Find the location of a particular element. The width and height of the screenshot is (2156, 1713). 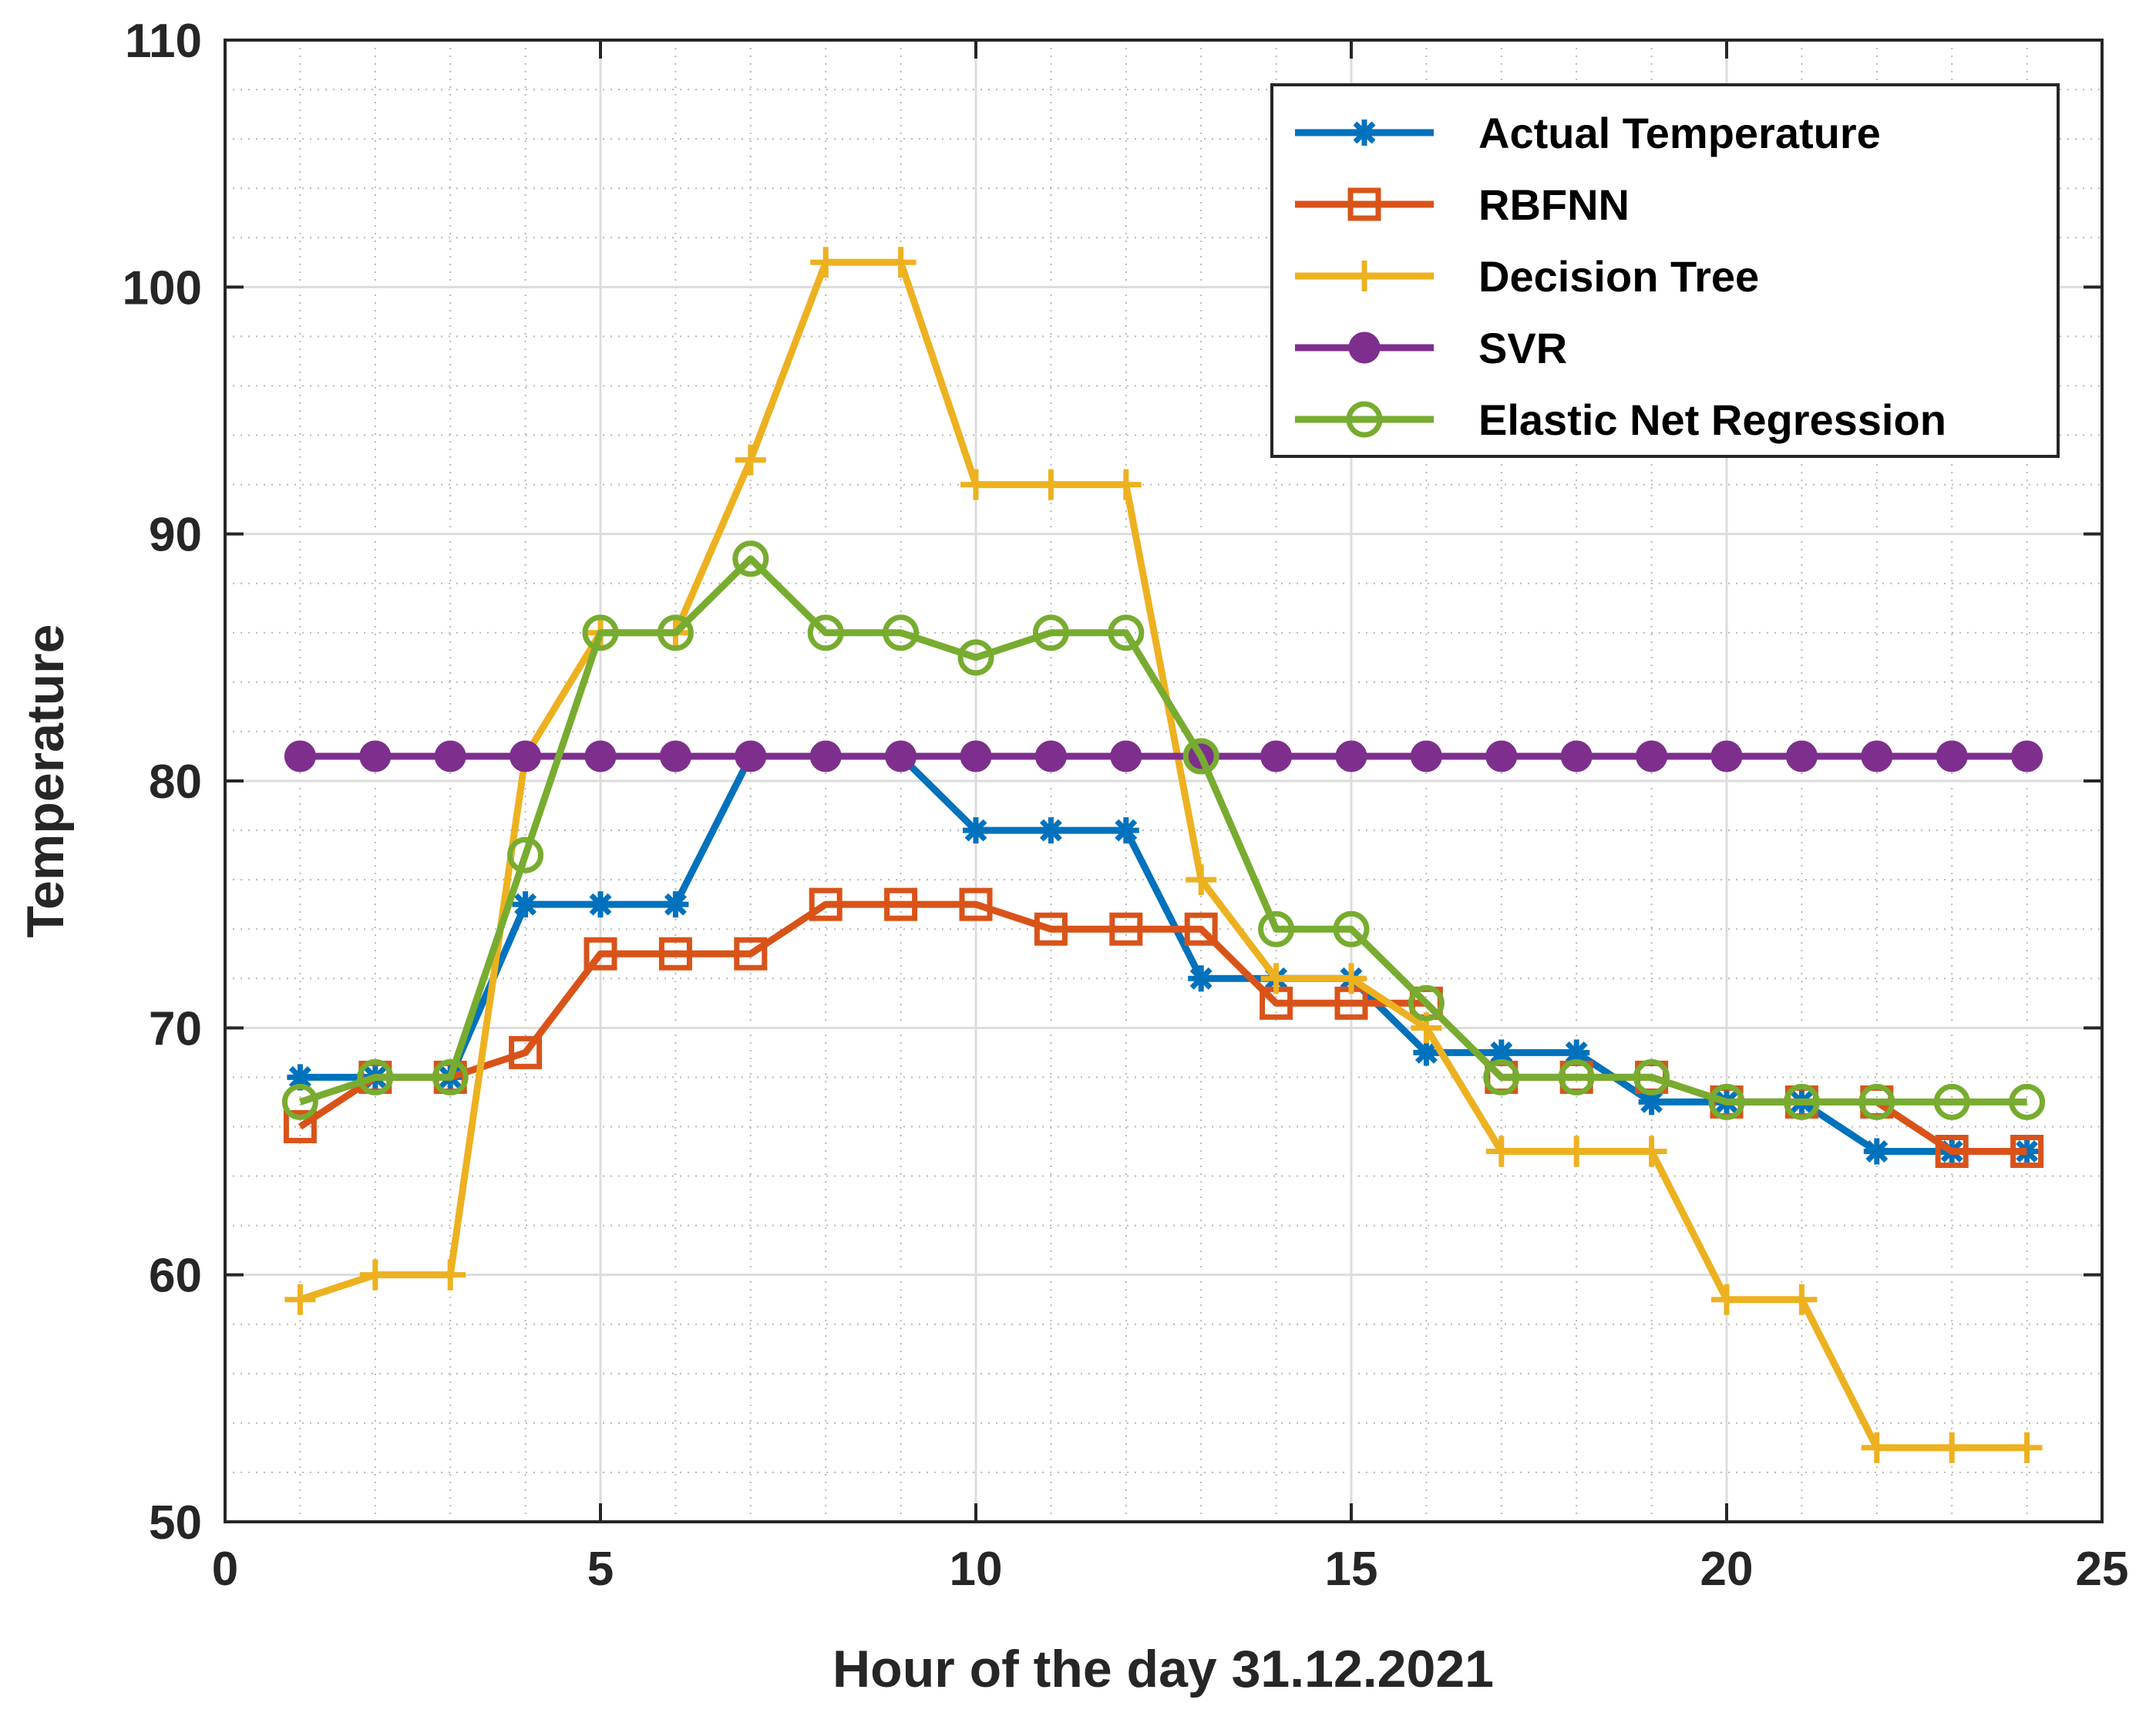

legend-item-elastic-net-regression: Elastic Net Regression is located at coordinates (1620, 419).